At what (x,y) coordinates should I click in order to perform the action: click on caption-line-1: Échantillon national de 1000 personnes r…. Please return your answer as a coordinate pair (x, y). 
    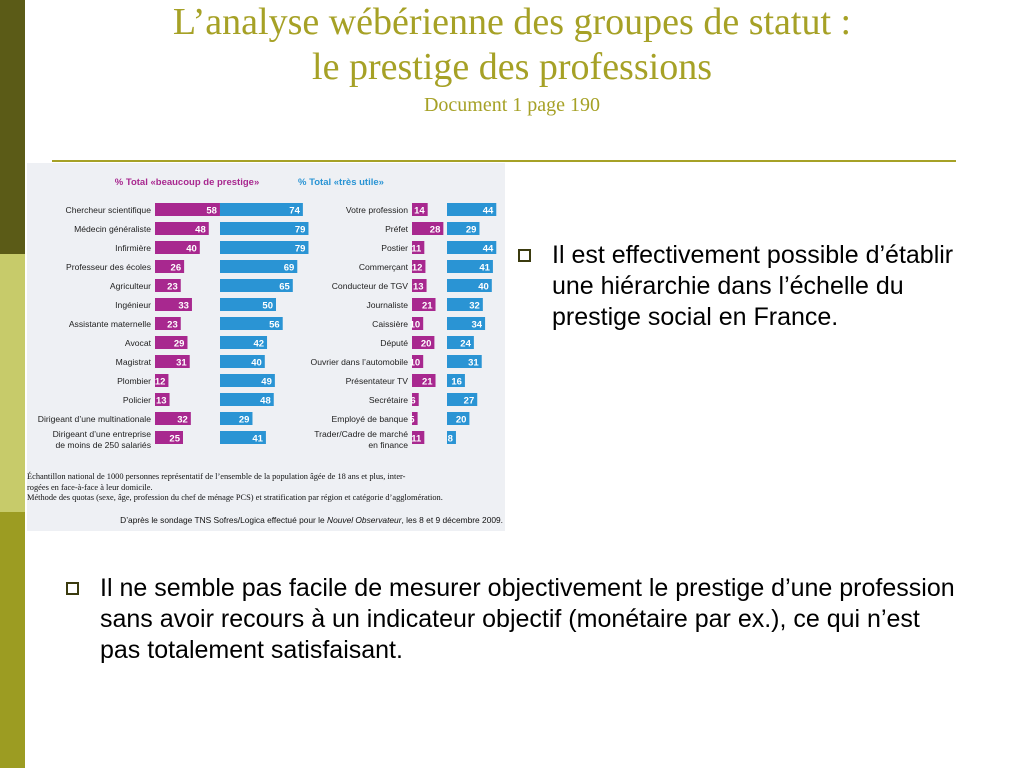
    Looking at the image, I should click on (216, 476).